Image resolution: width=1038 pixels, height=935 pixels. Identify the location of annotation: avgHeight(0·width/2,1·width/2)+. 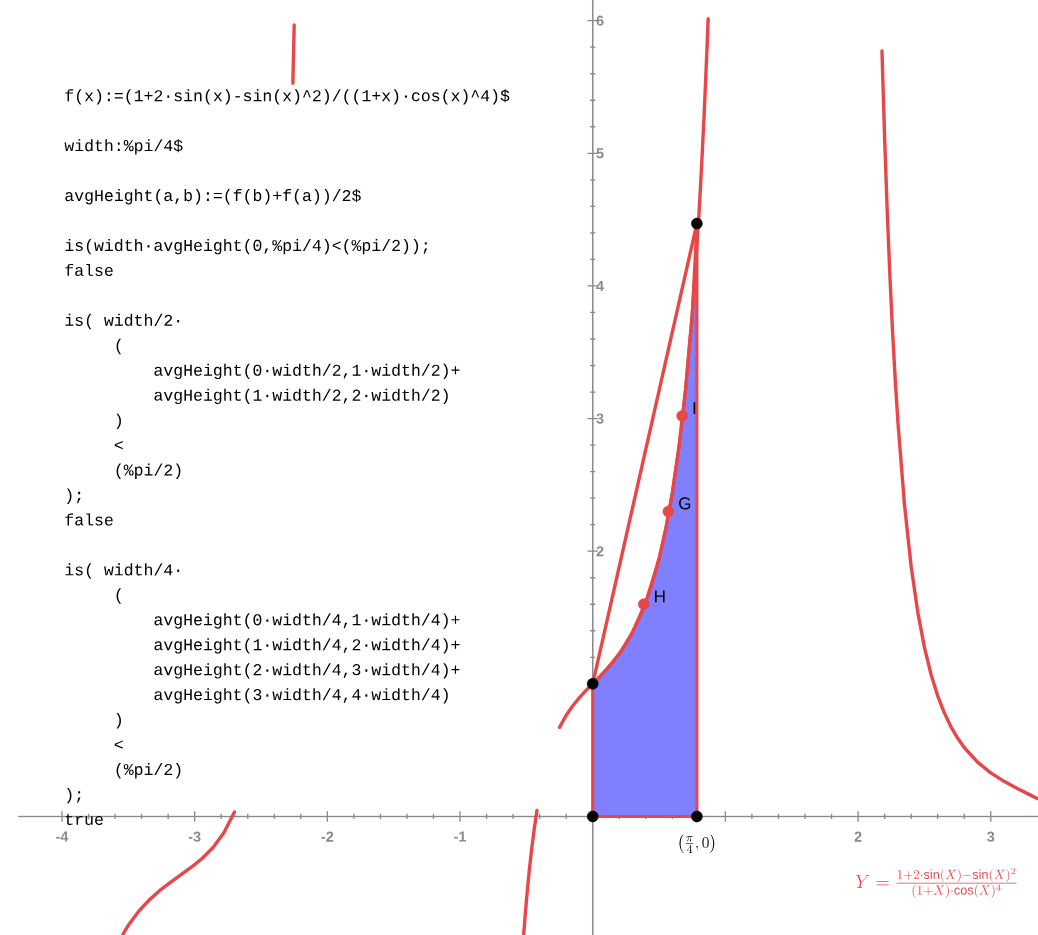
(307, 371).